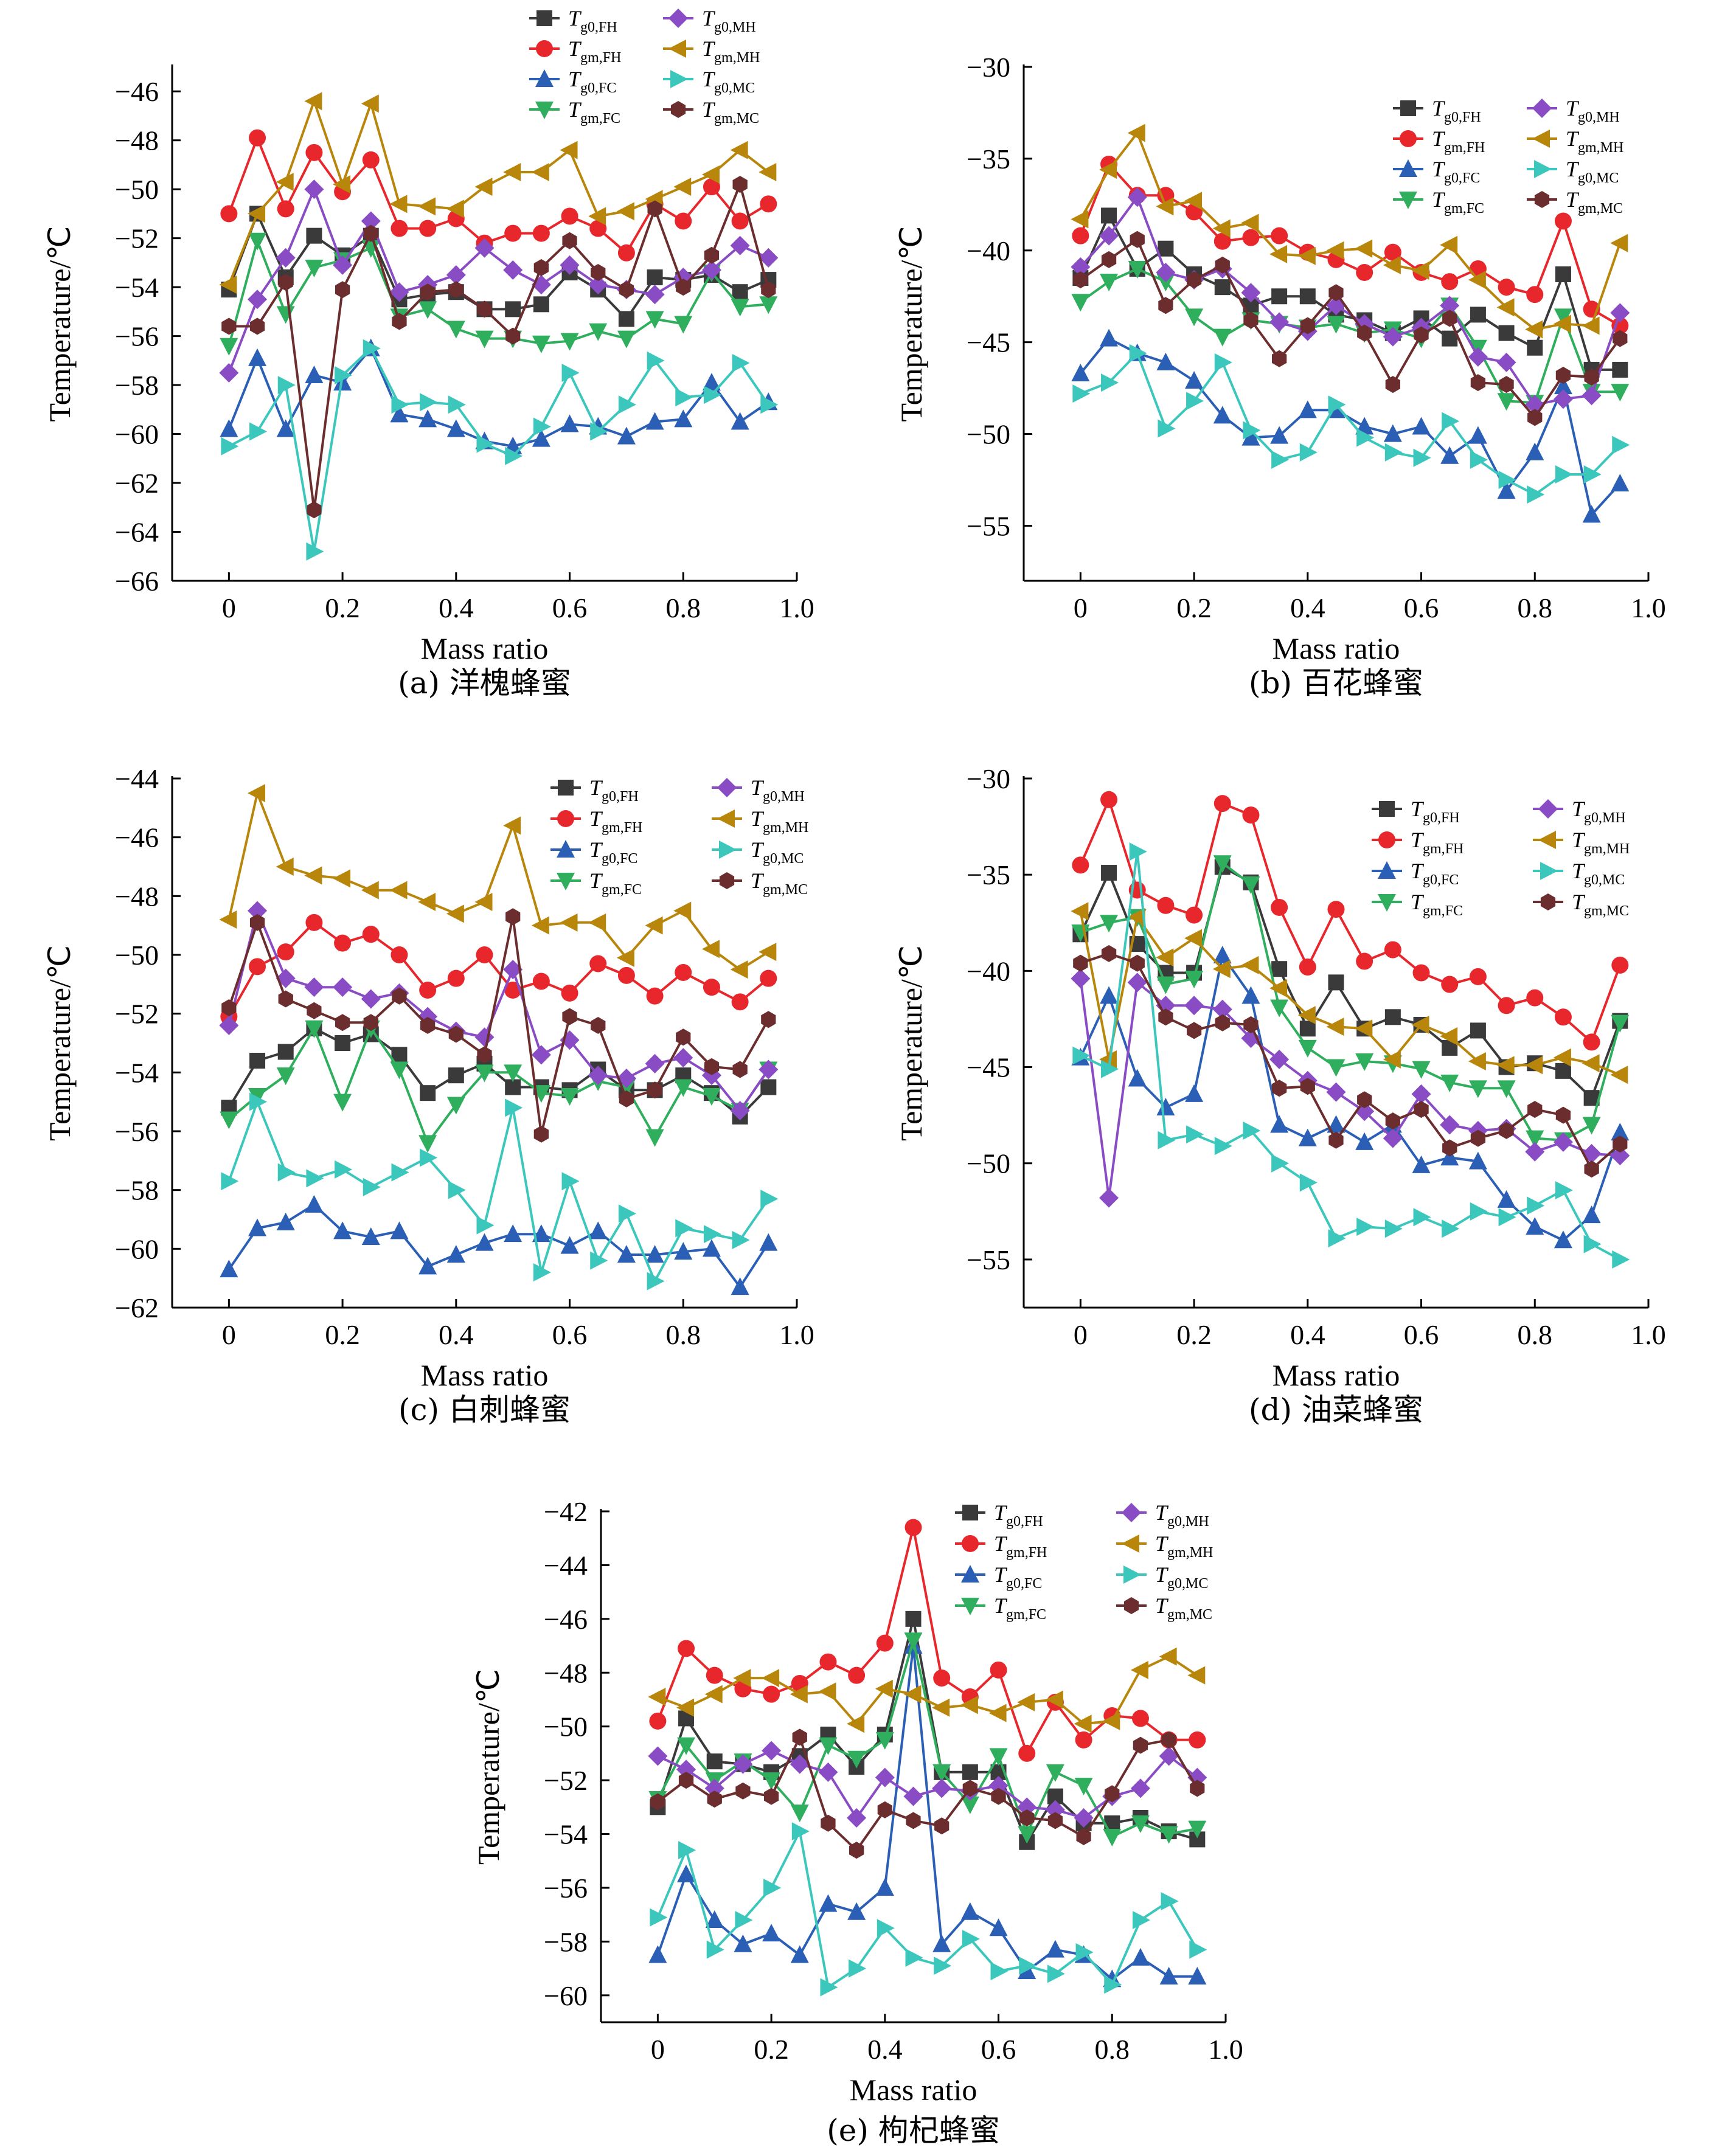  What do you see at coordinates (1194, 607) in the screenshot?
I see `x-tick-label: 0.2` at bounding box center [1194, 607].